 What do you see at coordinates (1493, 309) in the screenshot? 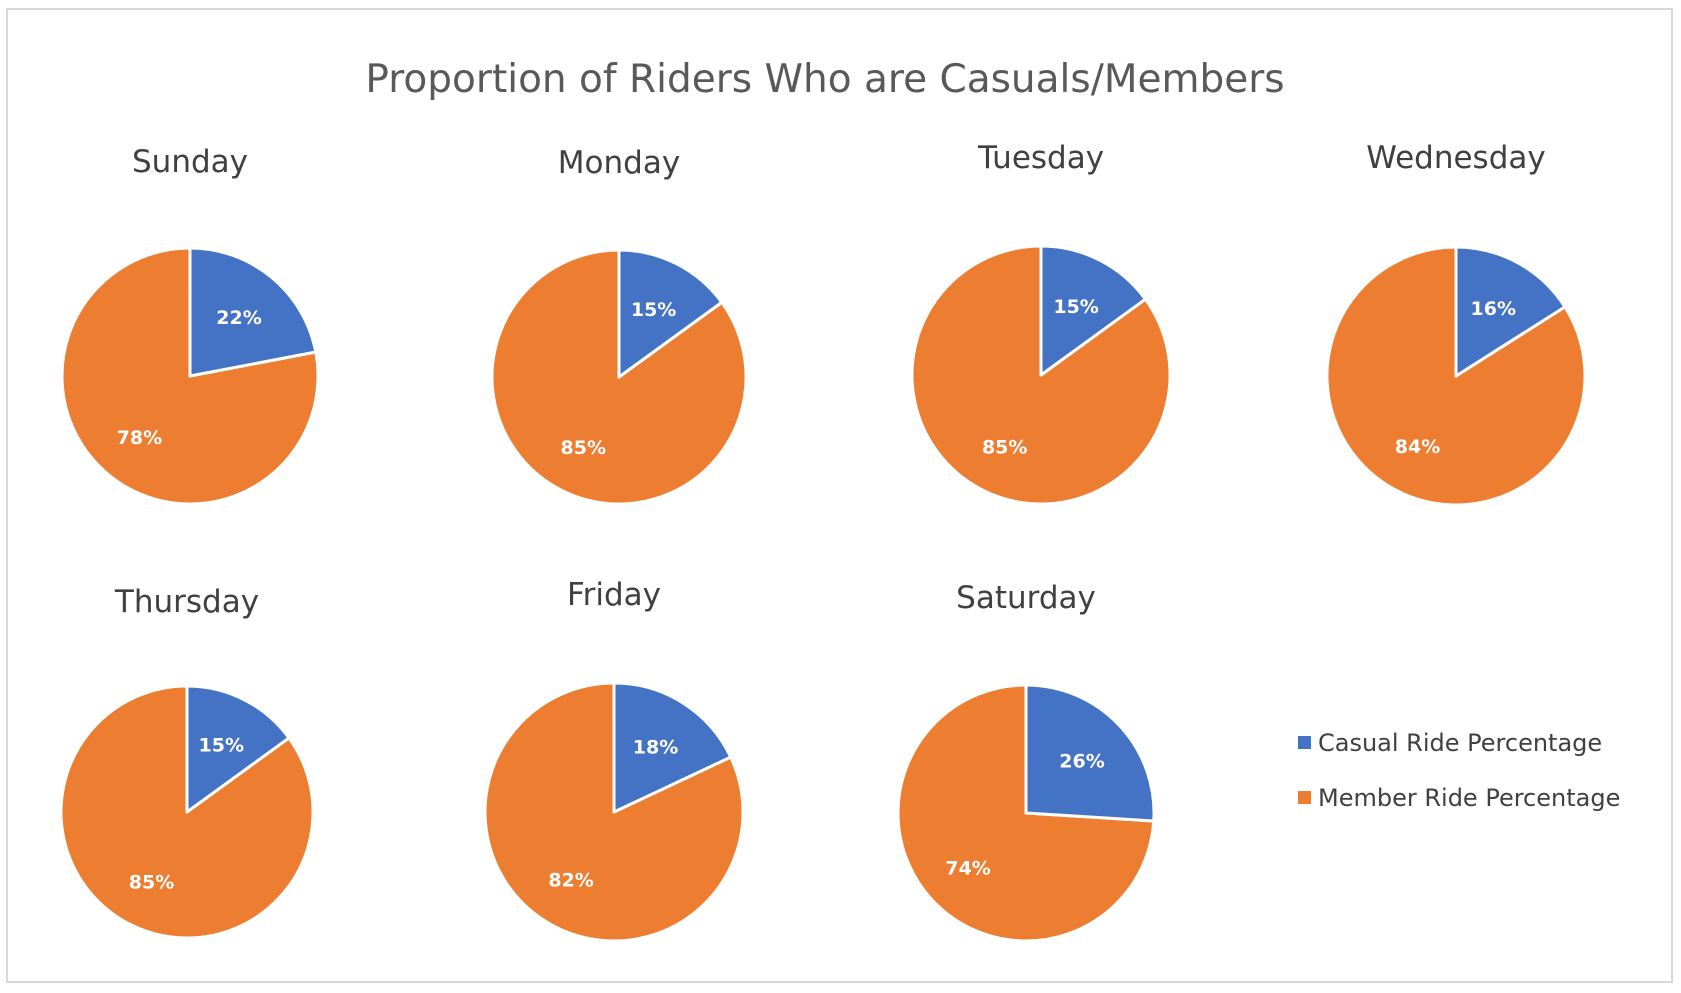
I see `label-casual-wednesday: 16%` at bounding box center [1493, 309].